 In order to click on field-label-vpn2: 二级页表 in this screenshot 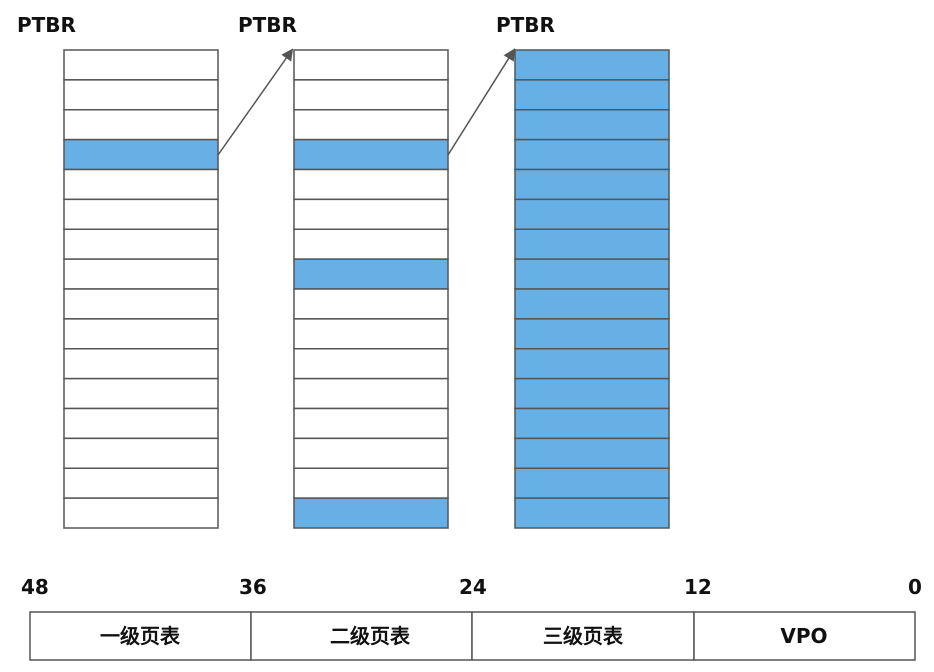, I will do `click(370, 636)`.